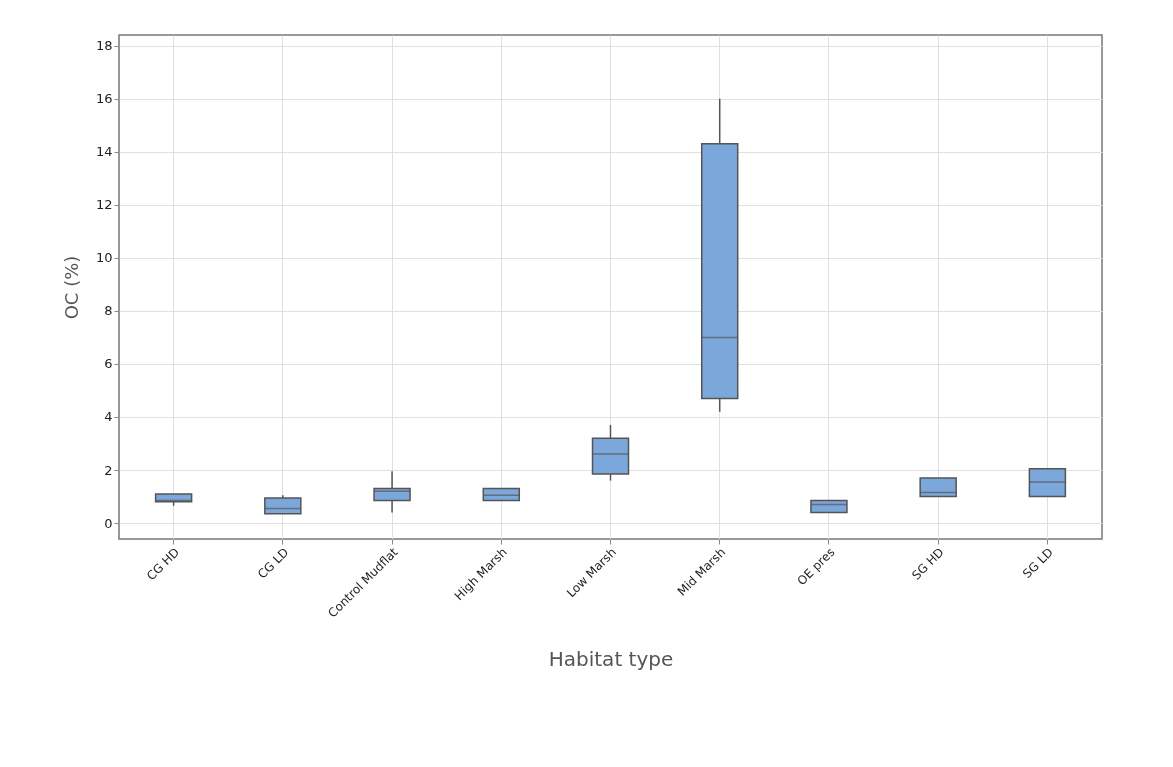  I want to click on x-axis-title: Habitat type, so click(611, 658).